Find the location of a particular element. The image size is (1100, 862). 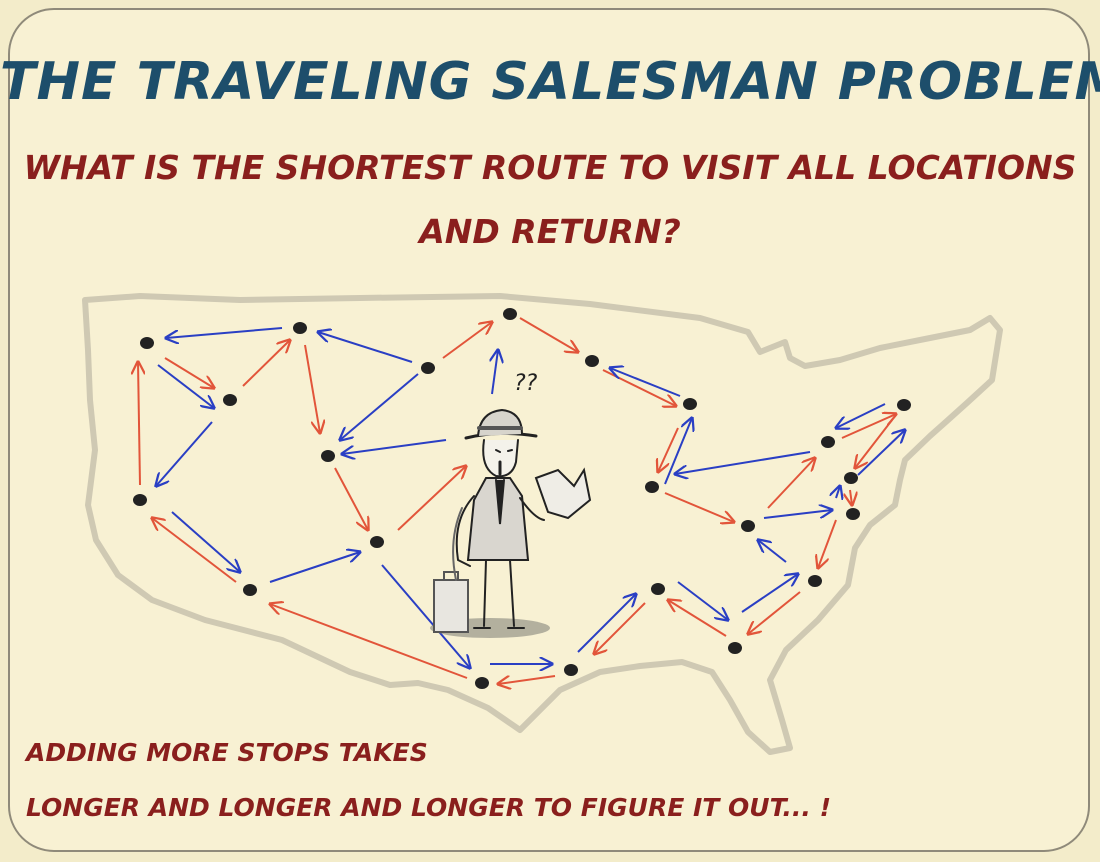

folded-map is located at coordinates (563, 493).